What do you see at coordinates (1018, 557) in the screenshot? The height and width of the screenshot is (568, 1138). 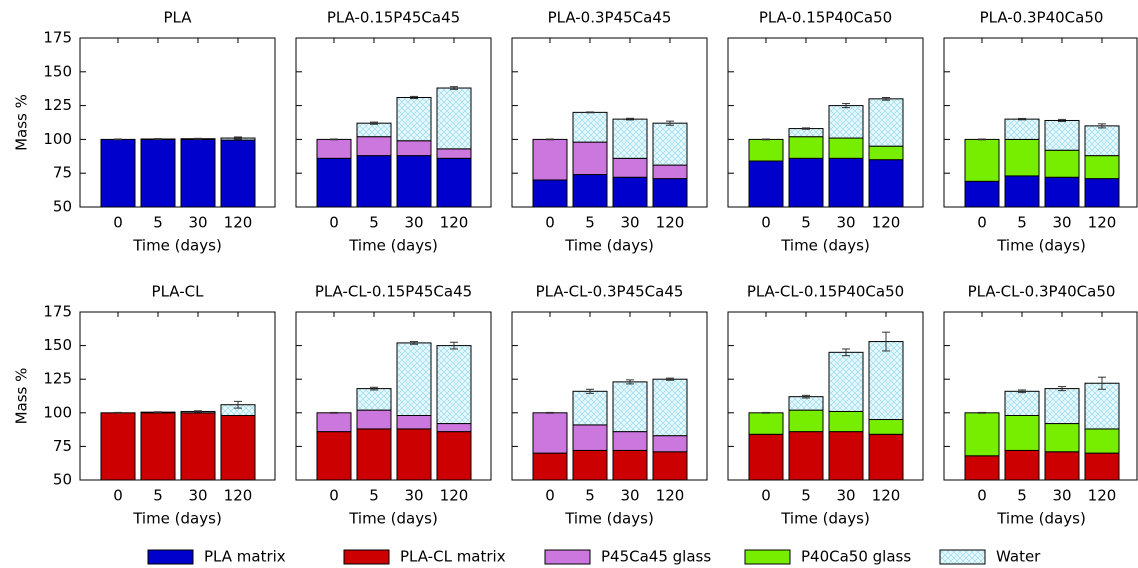 I see `legend-label: Water` at bounding box center [1018, 557].